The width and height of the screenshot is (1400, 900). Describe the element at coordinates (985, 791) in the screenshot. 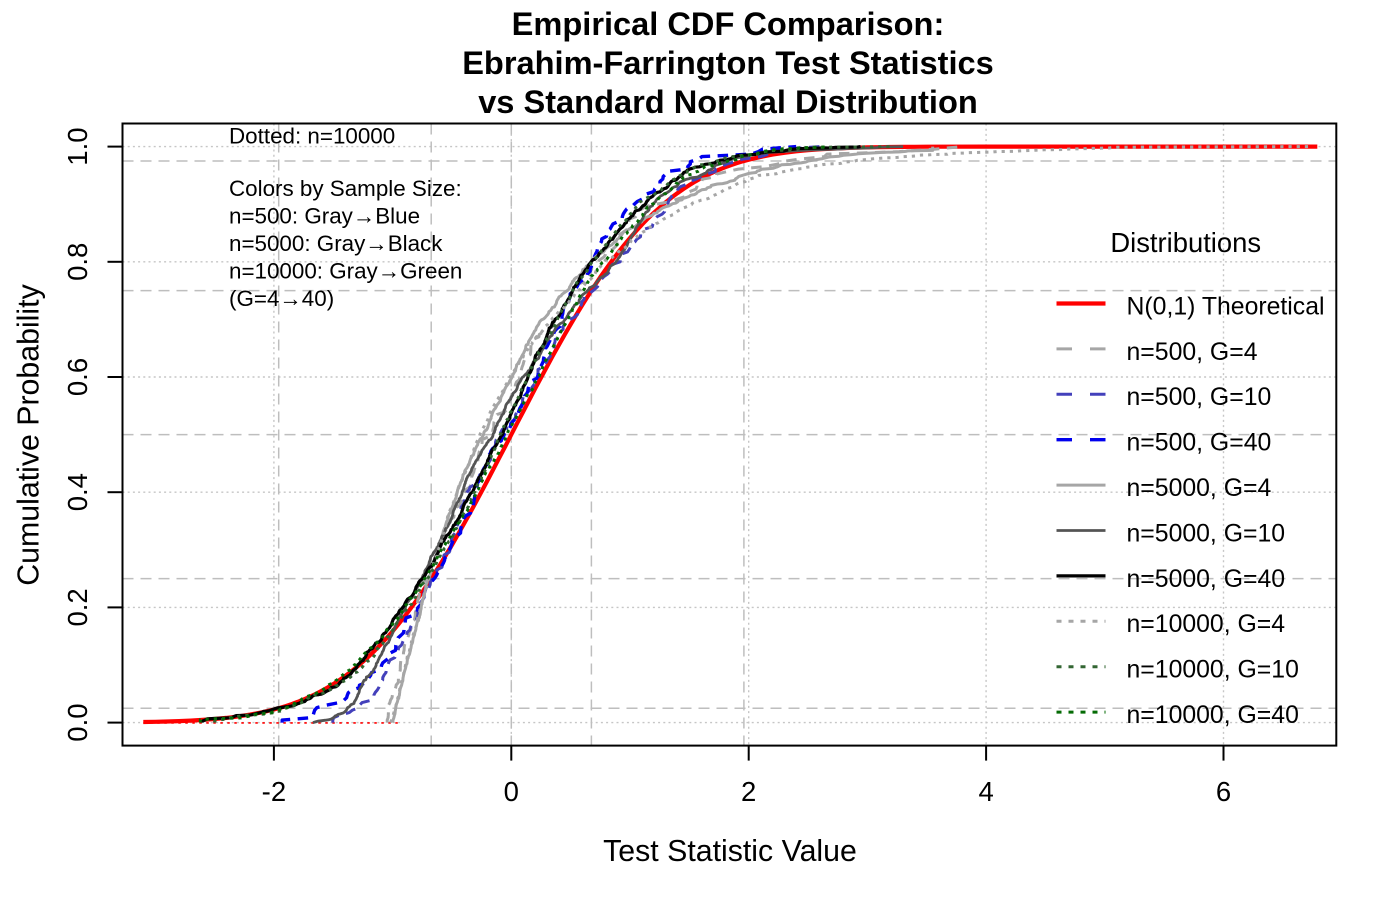

I see `svg-text: 4` at that location.